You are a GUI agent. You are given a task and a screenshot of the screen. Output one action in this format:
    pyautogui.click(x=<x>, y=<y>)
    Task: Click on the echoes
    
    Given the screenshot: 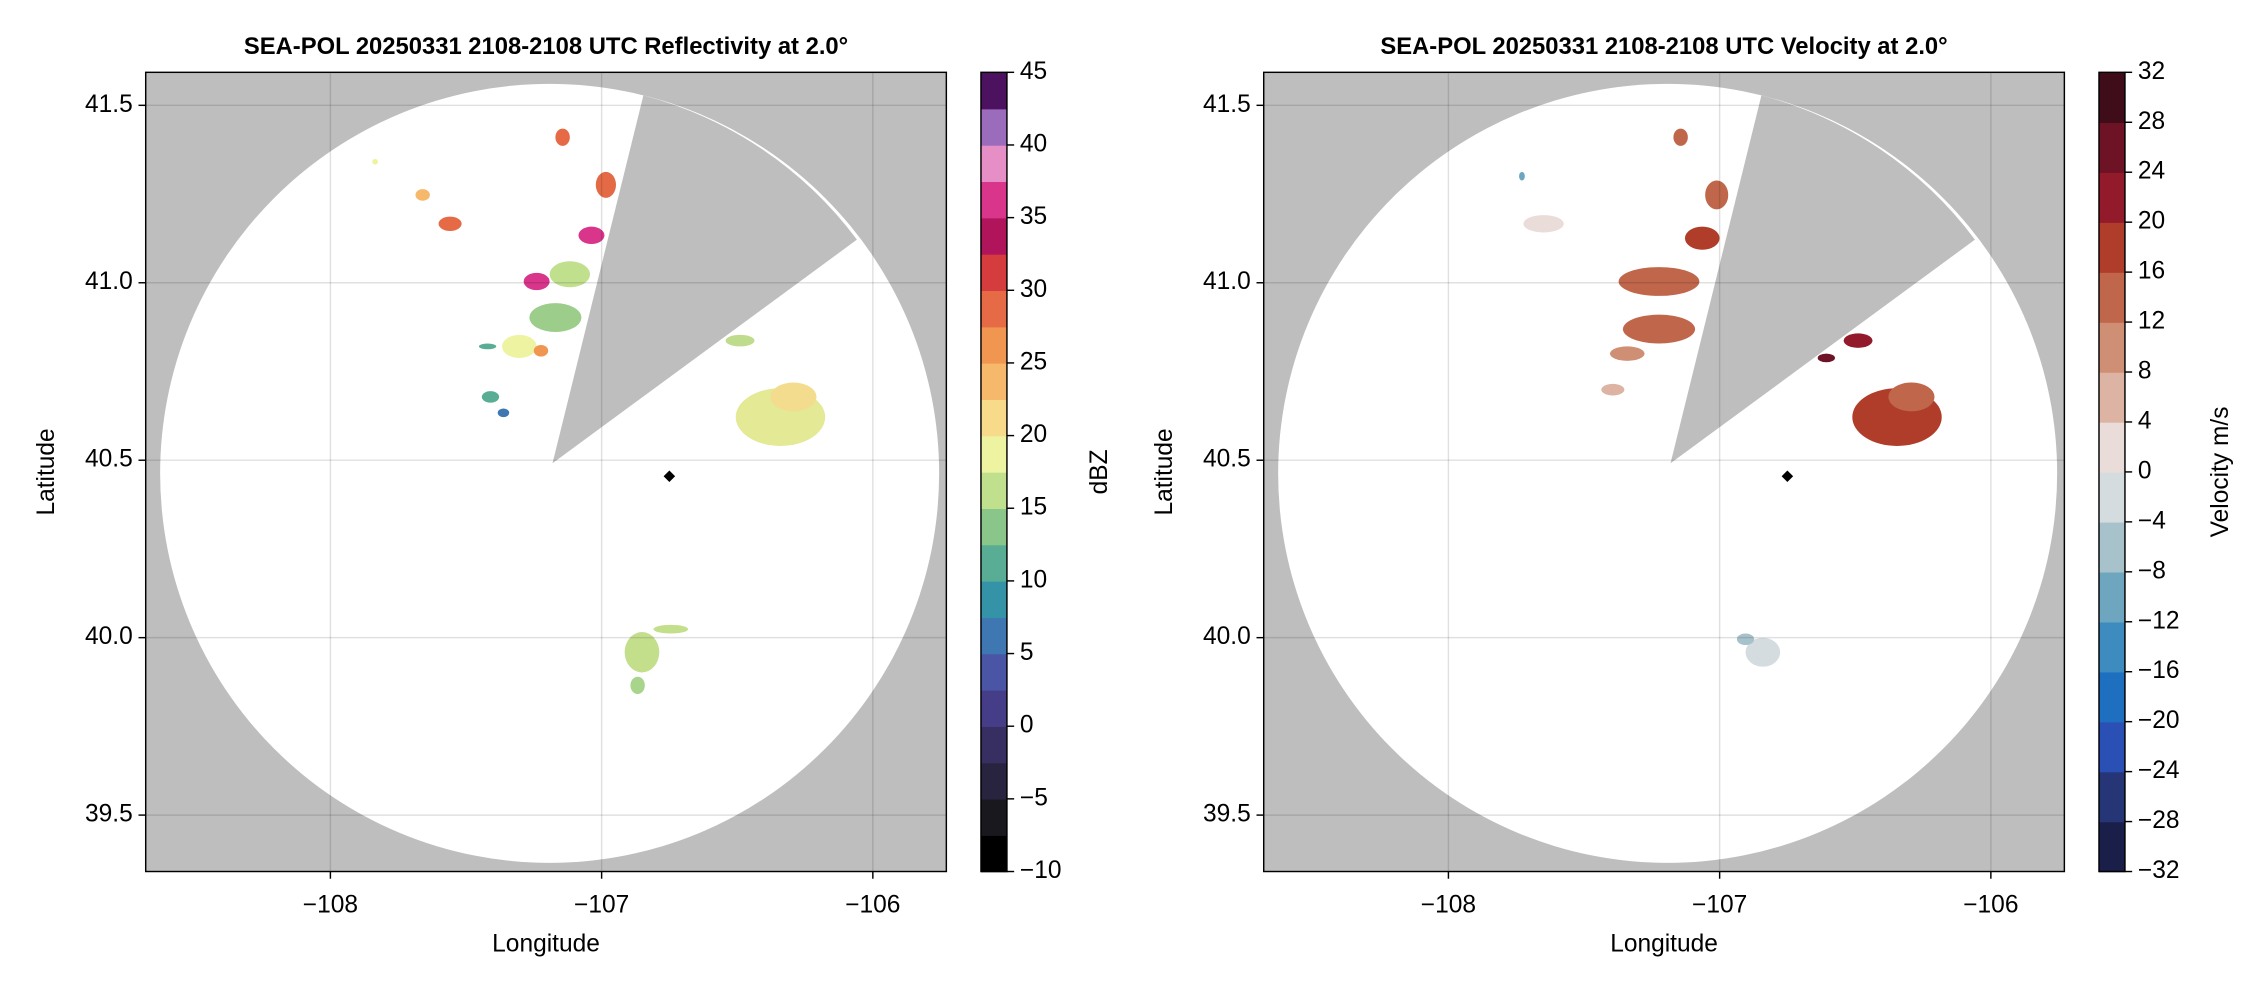 What is the action you would take?
    pyautogui.click(x=599, y=411)
    